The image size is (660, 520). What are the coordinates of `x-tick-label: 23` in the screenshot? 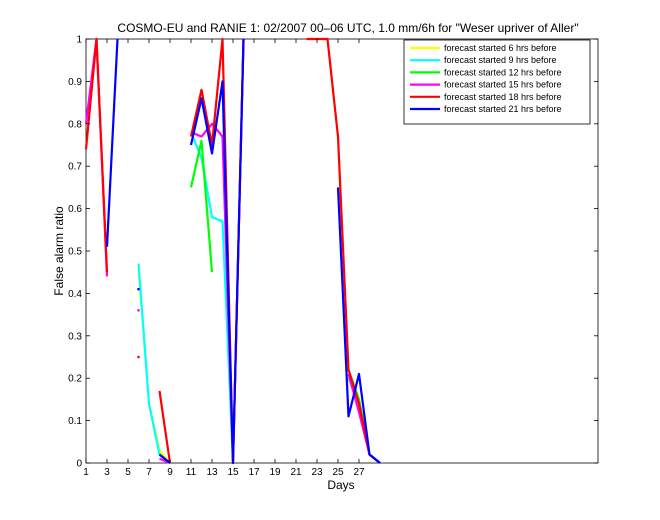 It's located at (317, 472).